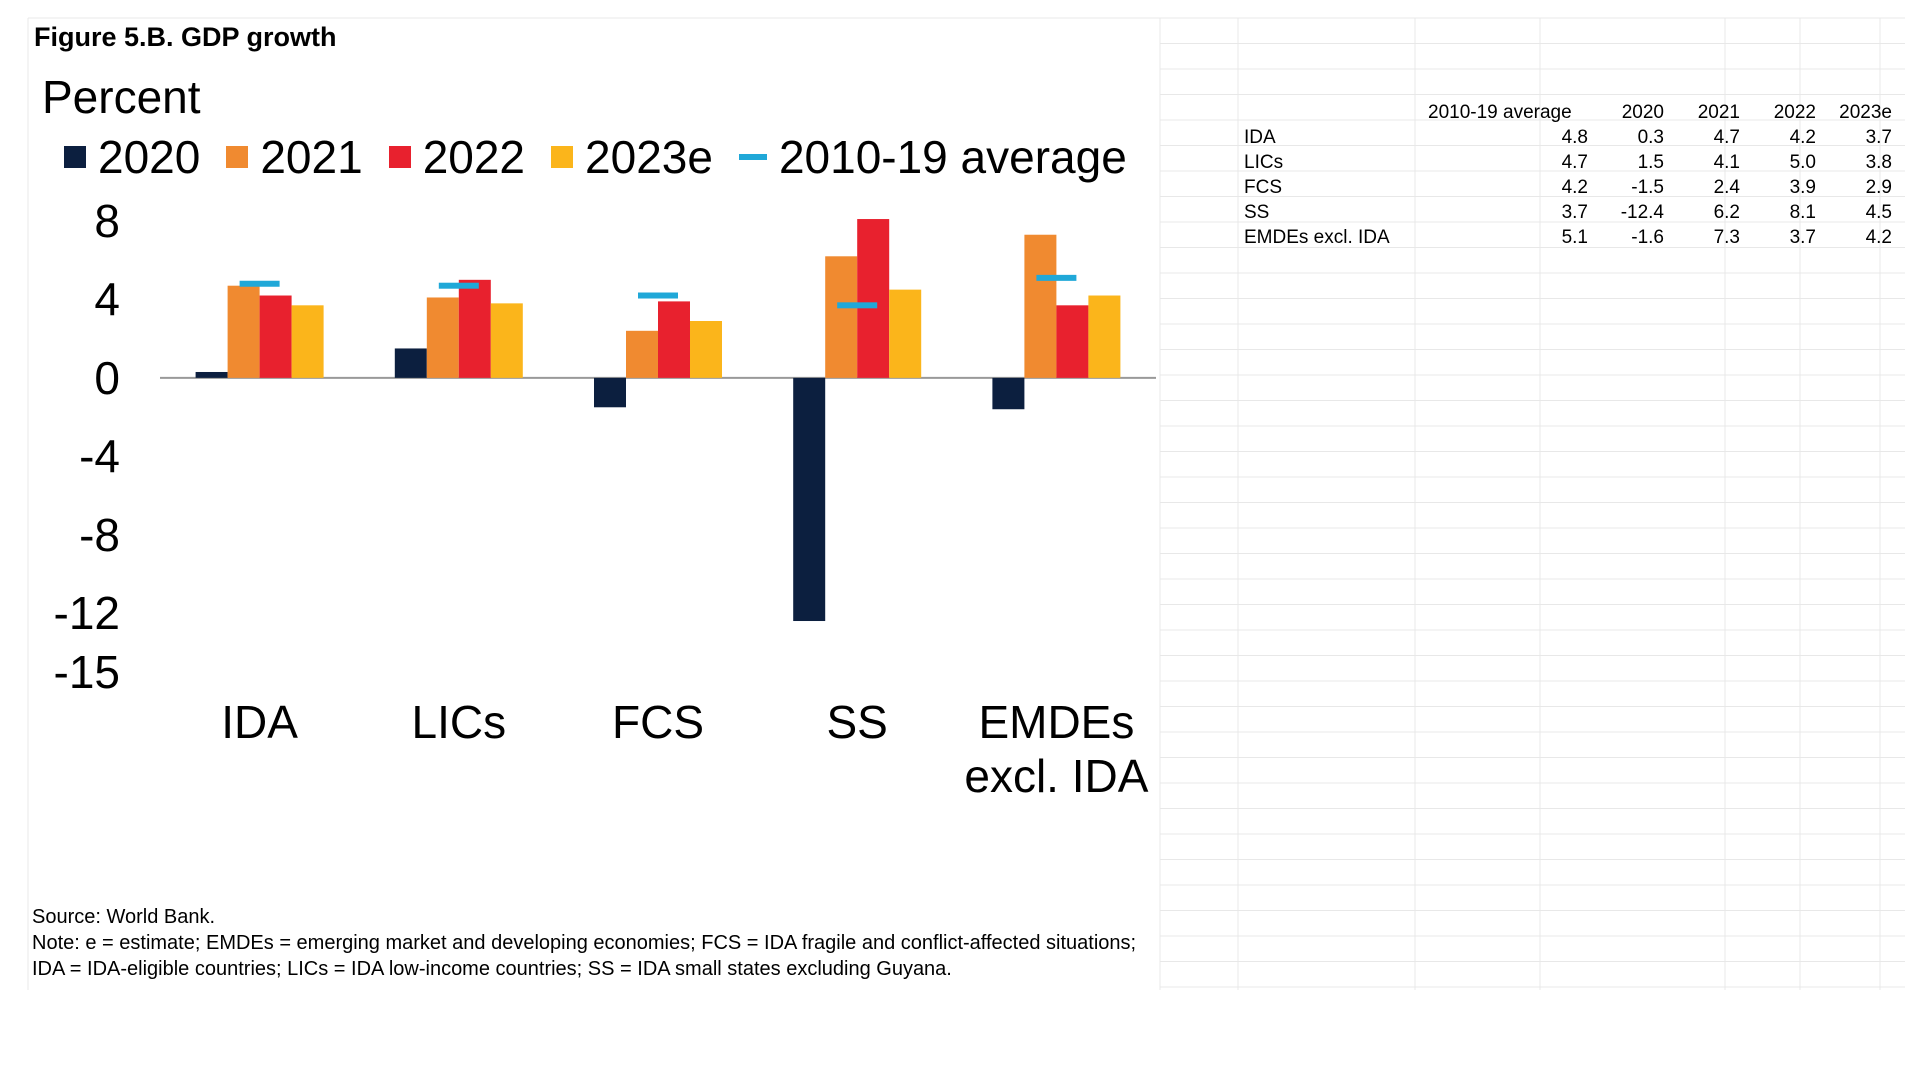 This screenshot has width=1920, height=1080. What do you see at coordinates (1257, 212) in the screenshot?
I see `table-row-label: SS` at bounding box center [1257, 212].